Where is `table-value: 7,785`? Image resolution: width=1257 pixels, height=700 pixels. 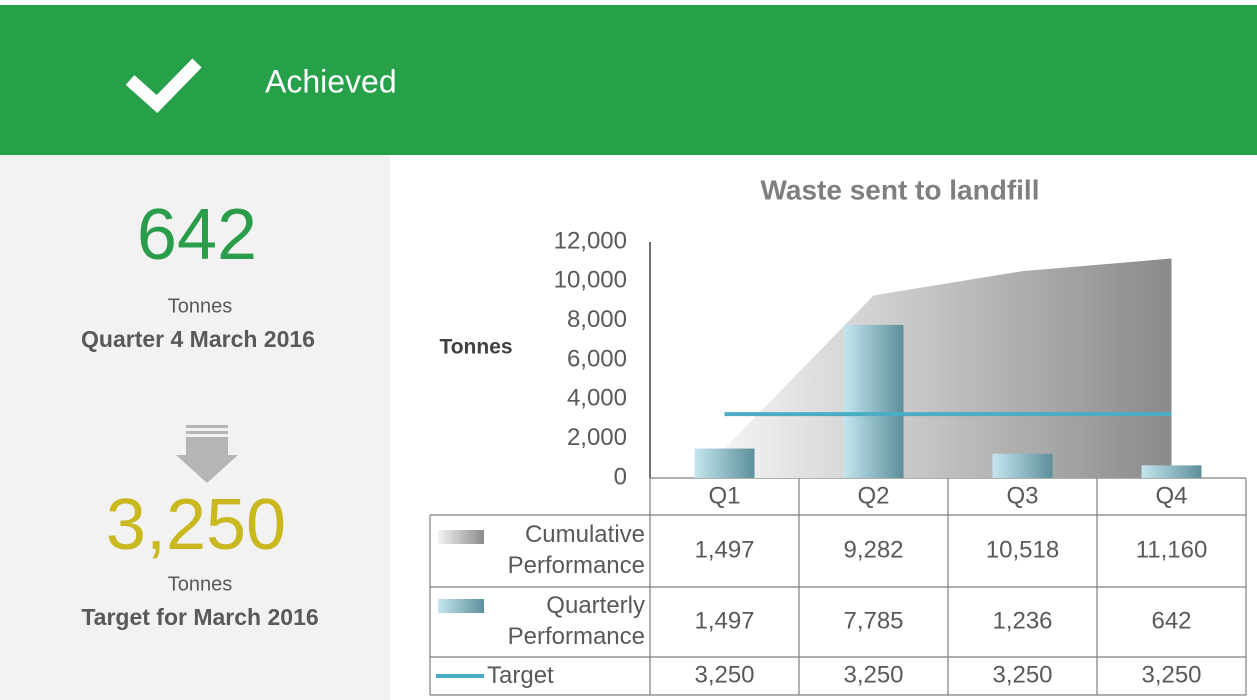 table-value: 7,785 is located at coordinates (873, 620).